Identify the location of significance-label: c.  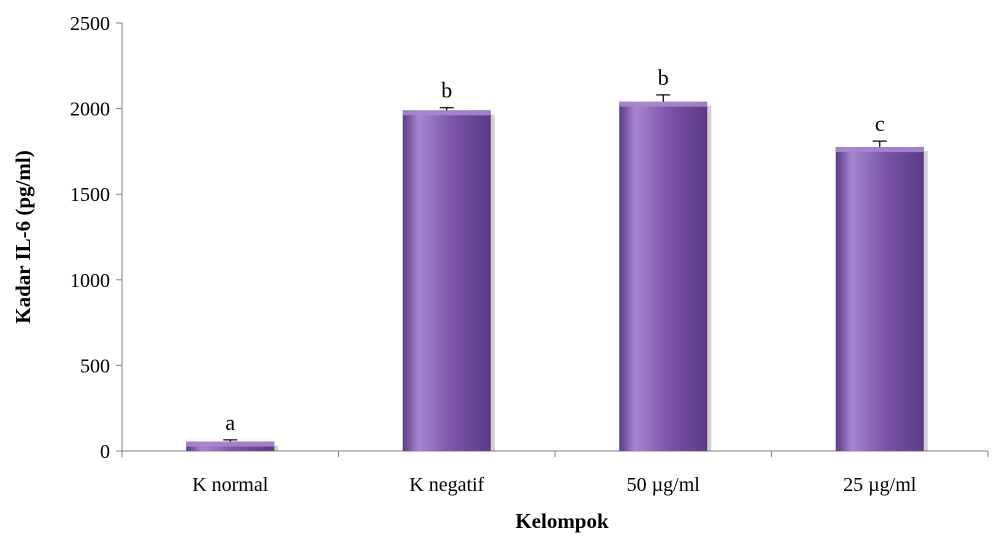
(880, 123).